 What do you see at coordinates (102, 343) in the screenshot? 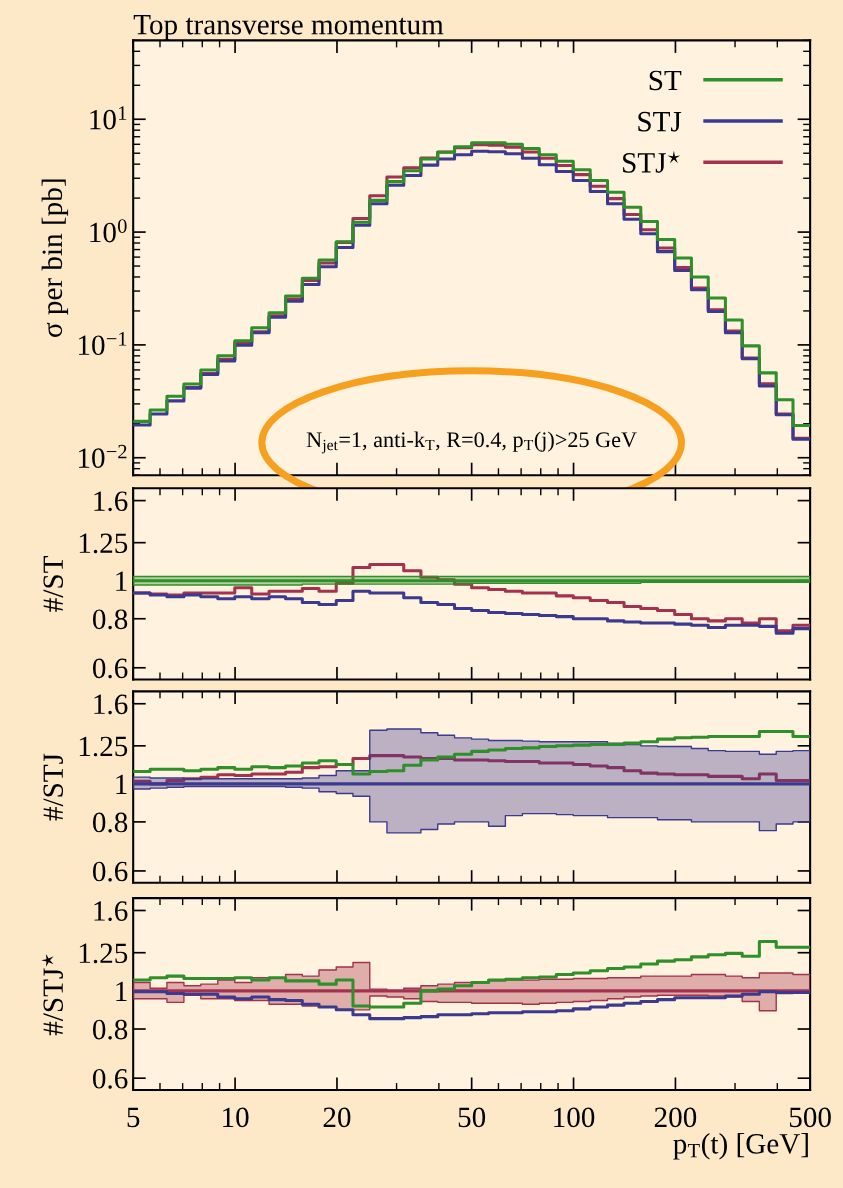
I see `y-tick-label: 10$^{−1}$` at bounding box center [102, 343].